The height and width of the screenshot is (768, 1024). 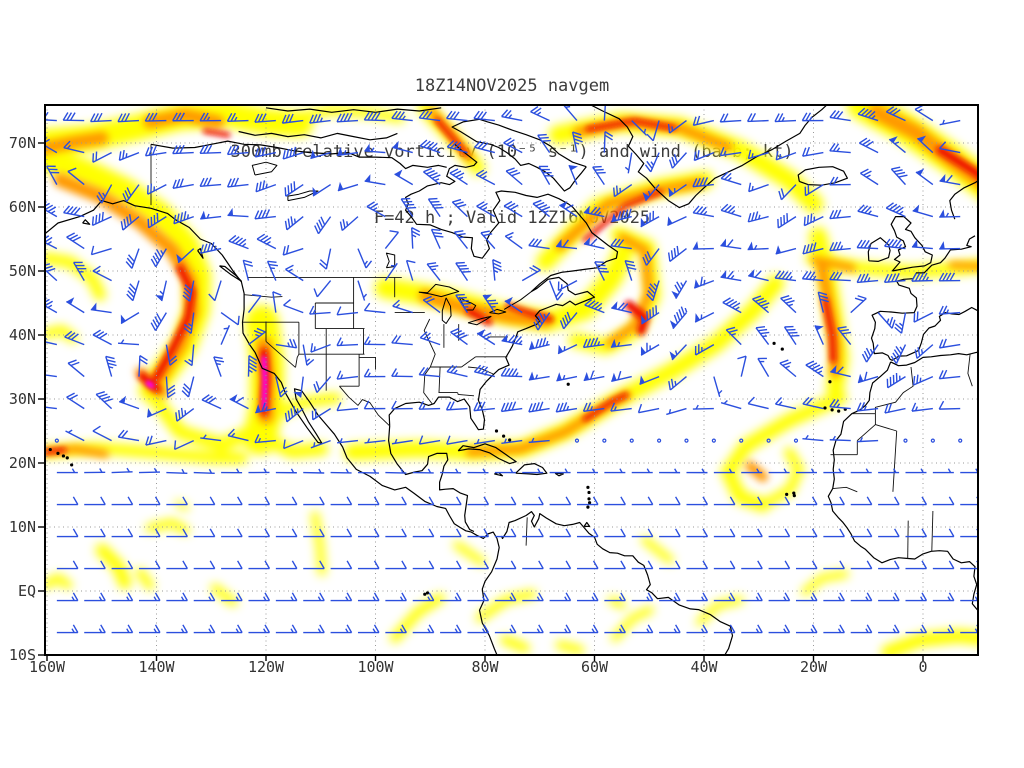 I want to click on lon-label-100W: 100W, so click(x=375, y=667).